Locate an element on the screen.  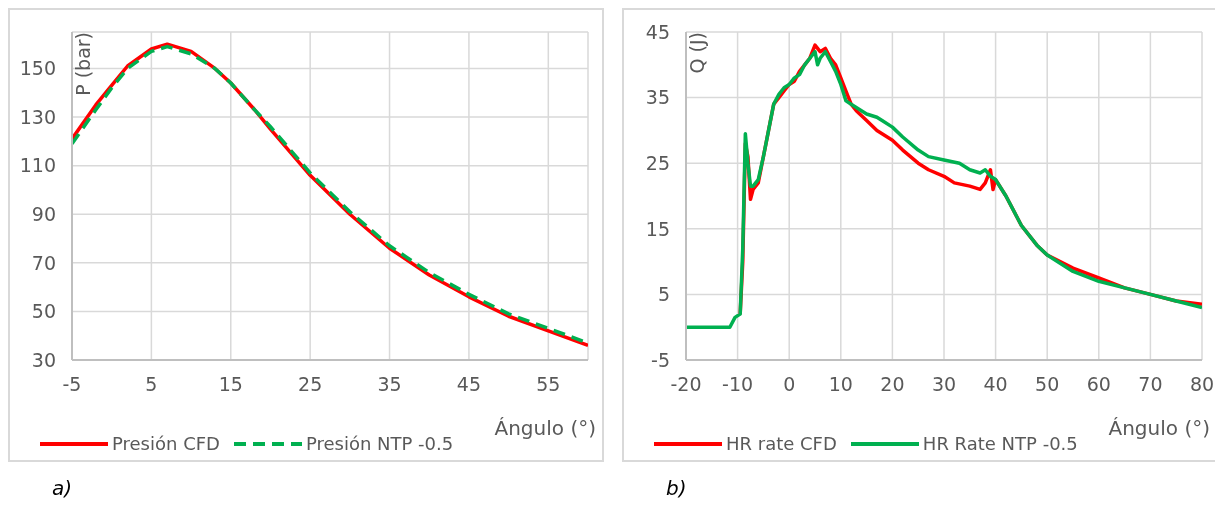
x-tick-label: 50 is located at coordinates (1047, 384).